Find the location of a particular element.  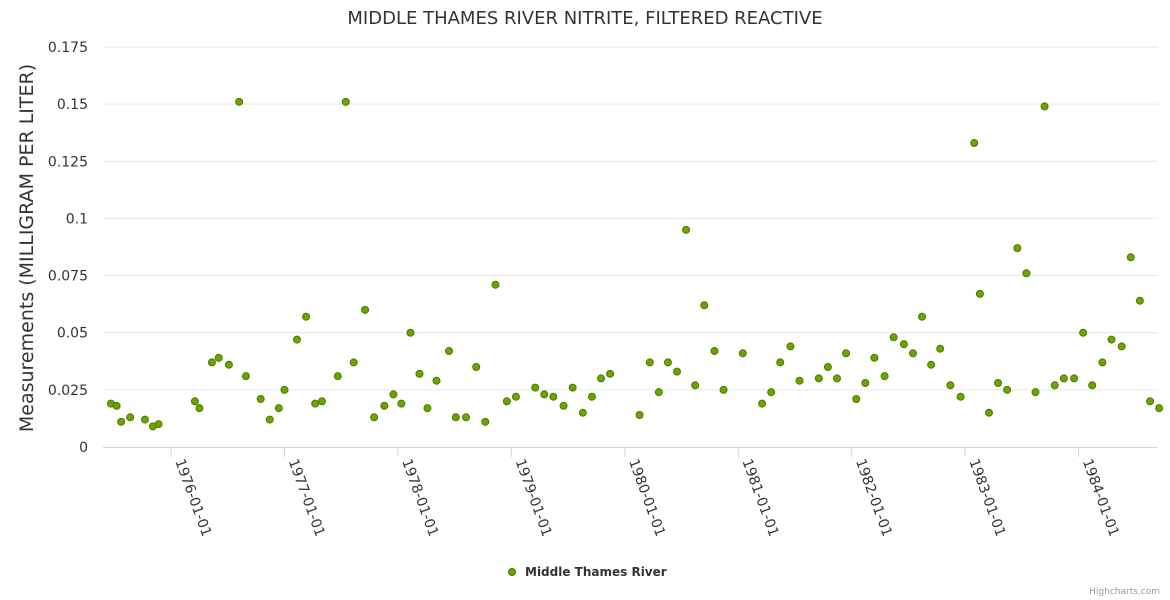

legend-label: Middle Thames River is located at coordinates (596, 572).